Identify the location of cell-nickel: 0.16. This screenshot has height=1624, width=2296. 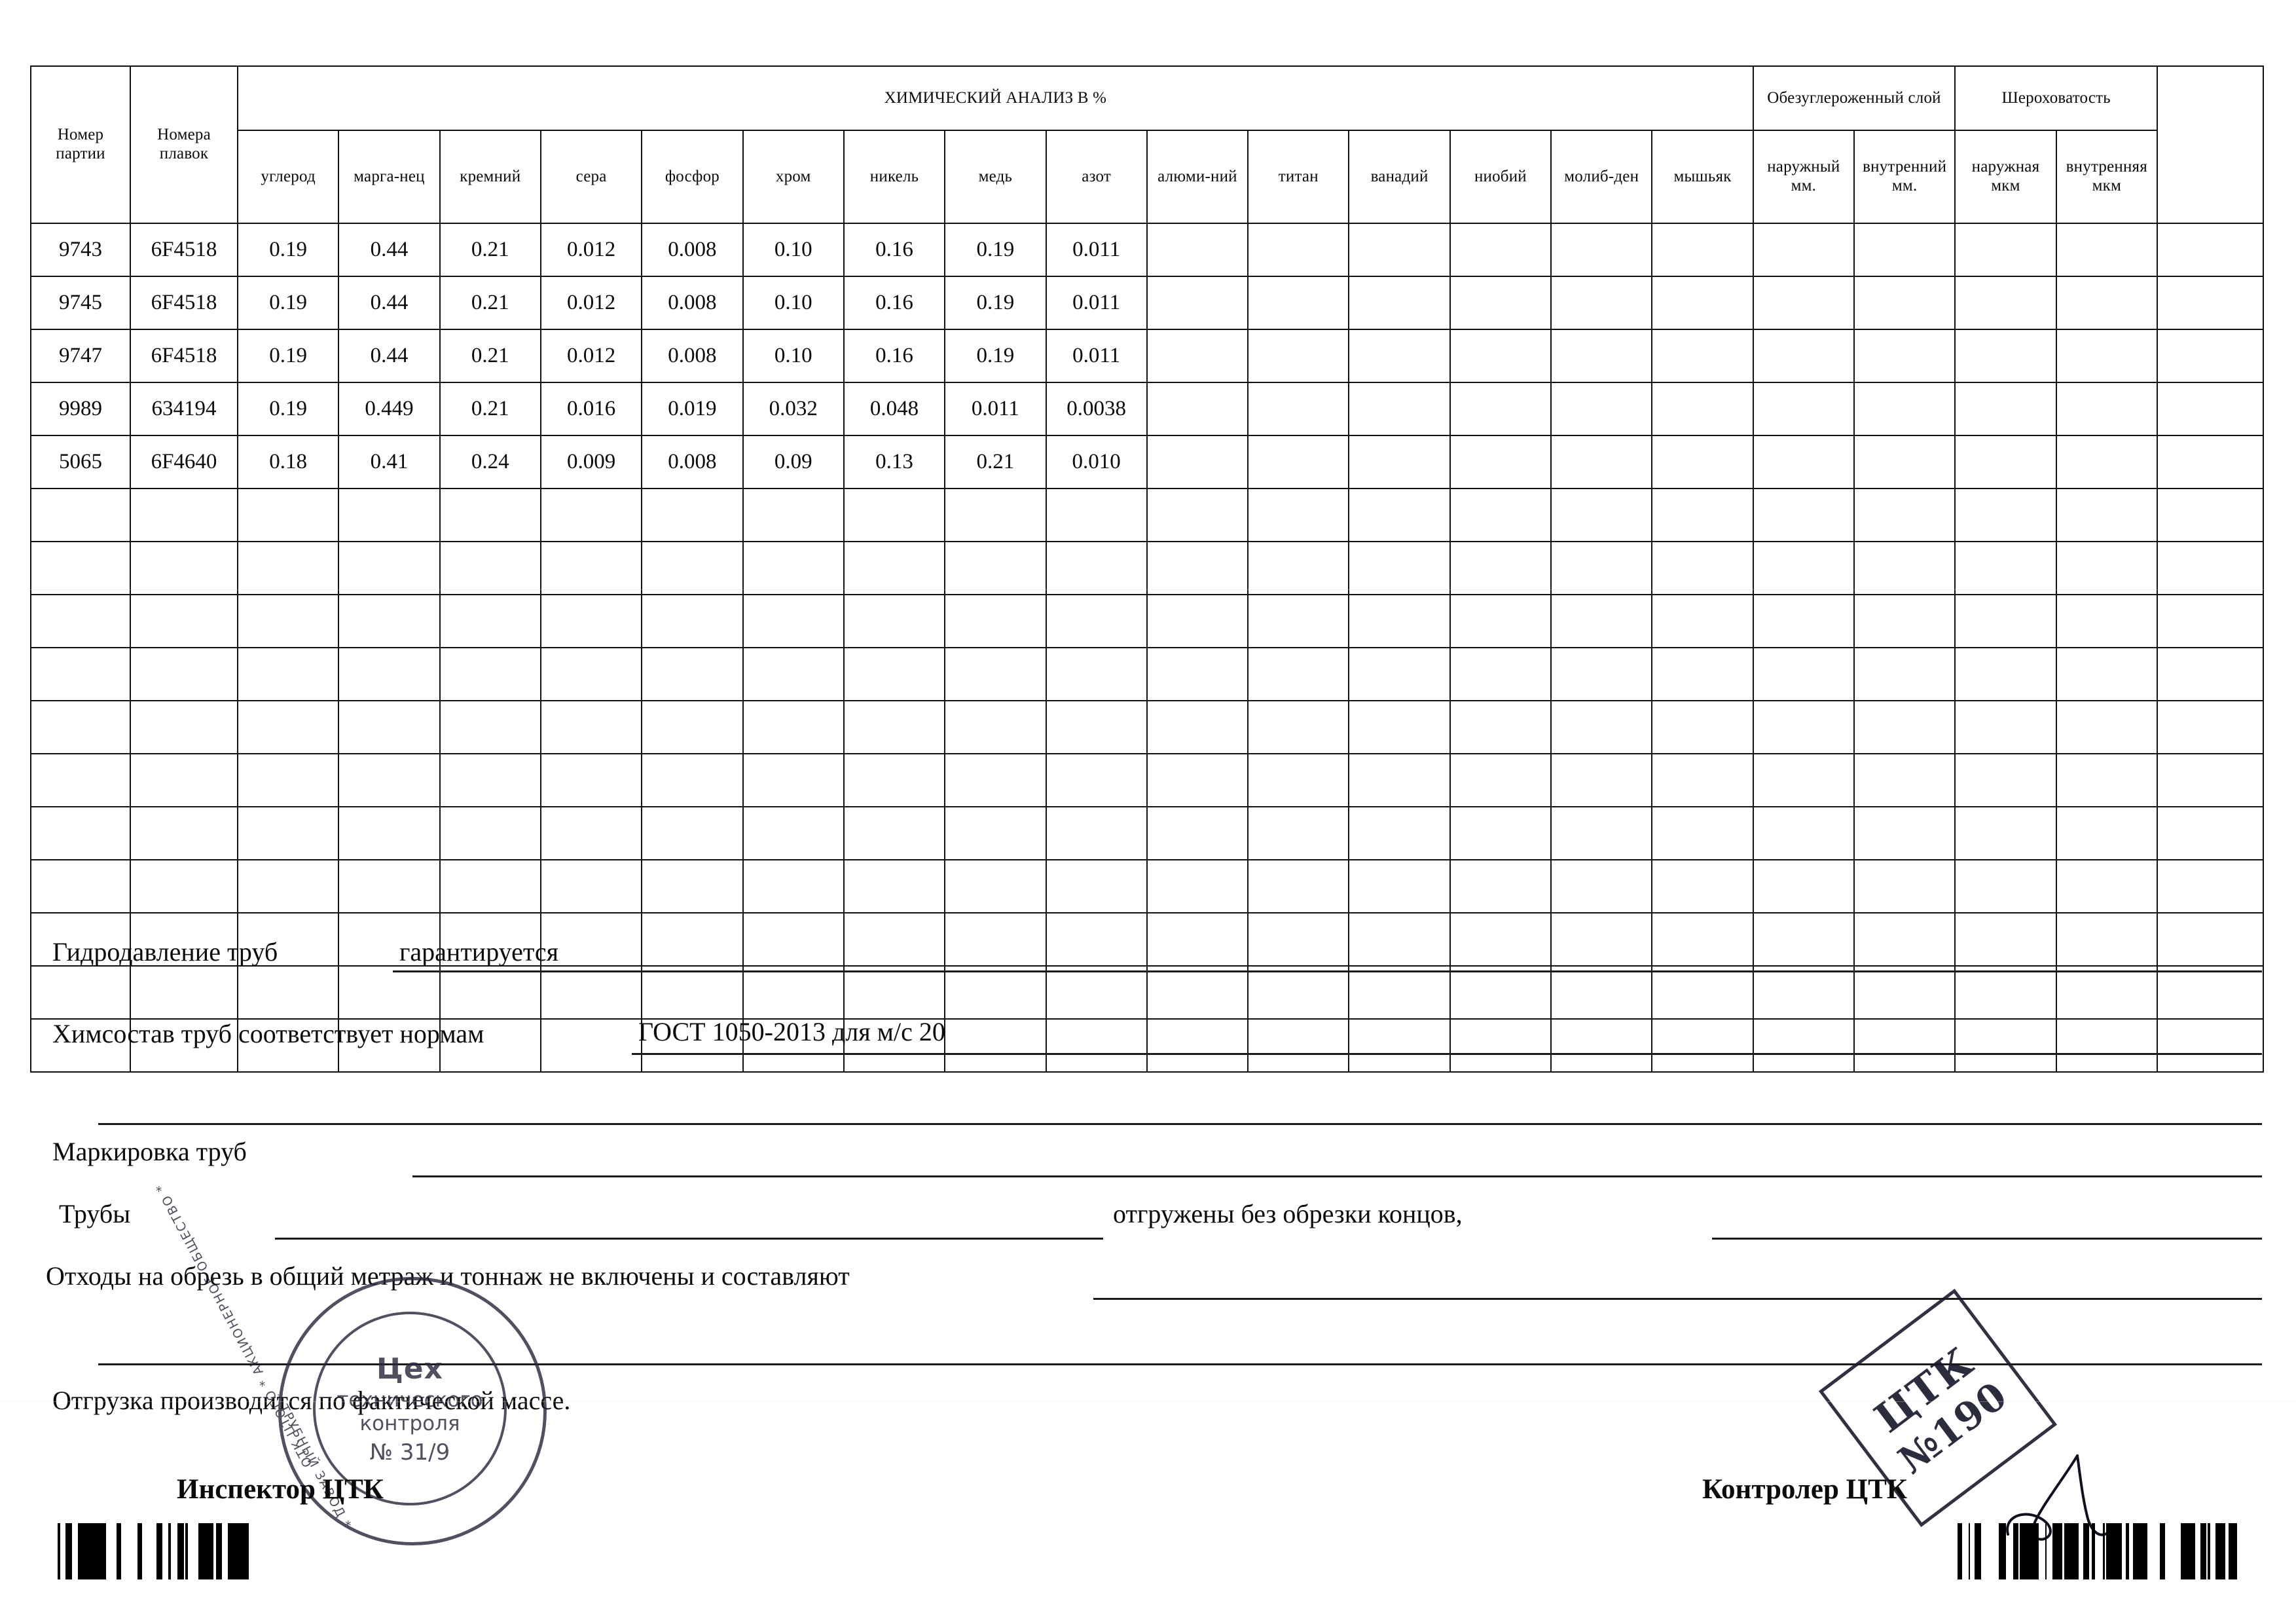
(894, 303).